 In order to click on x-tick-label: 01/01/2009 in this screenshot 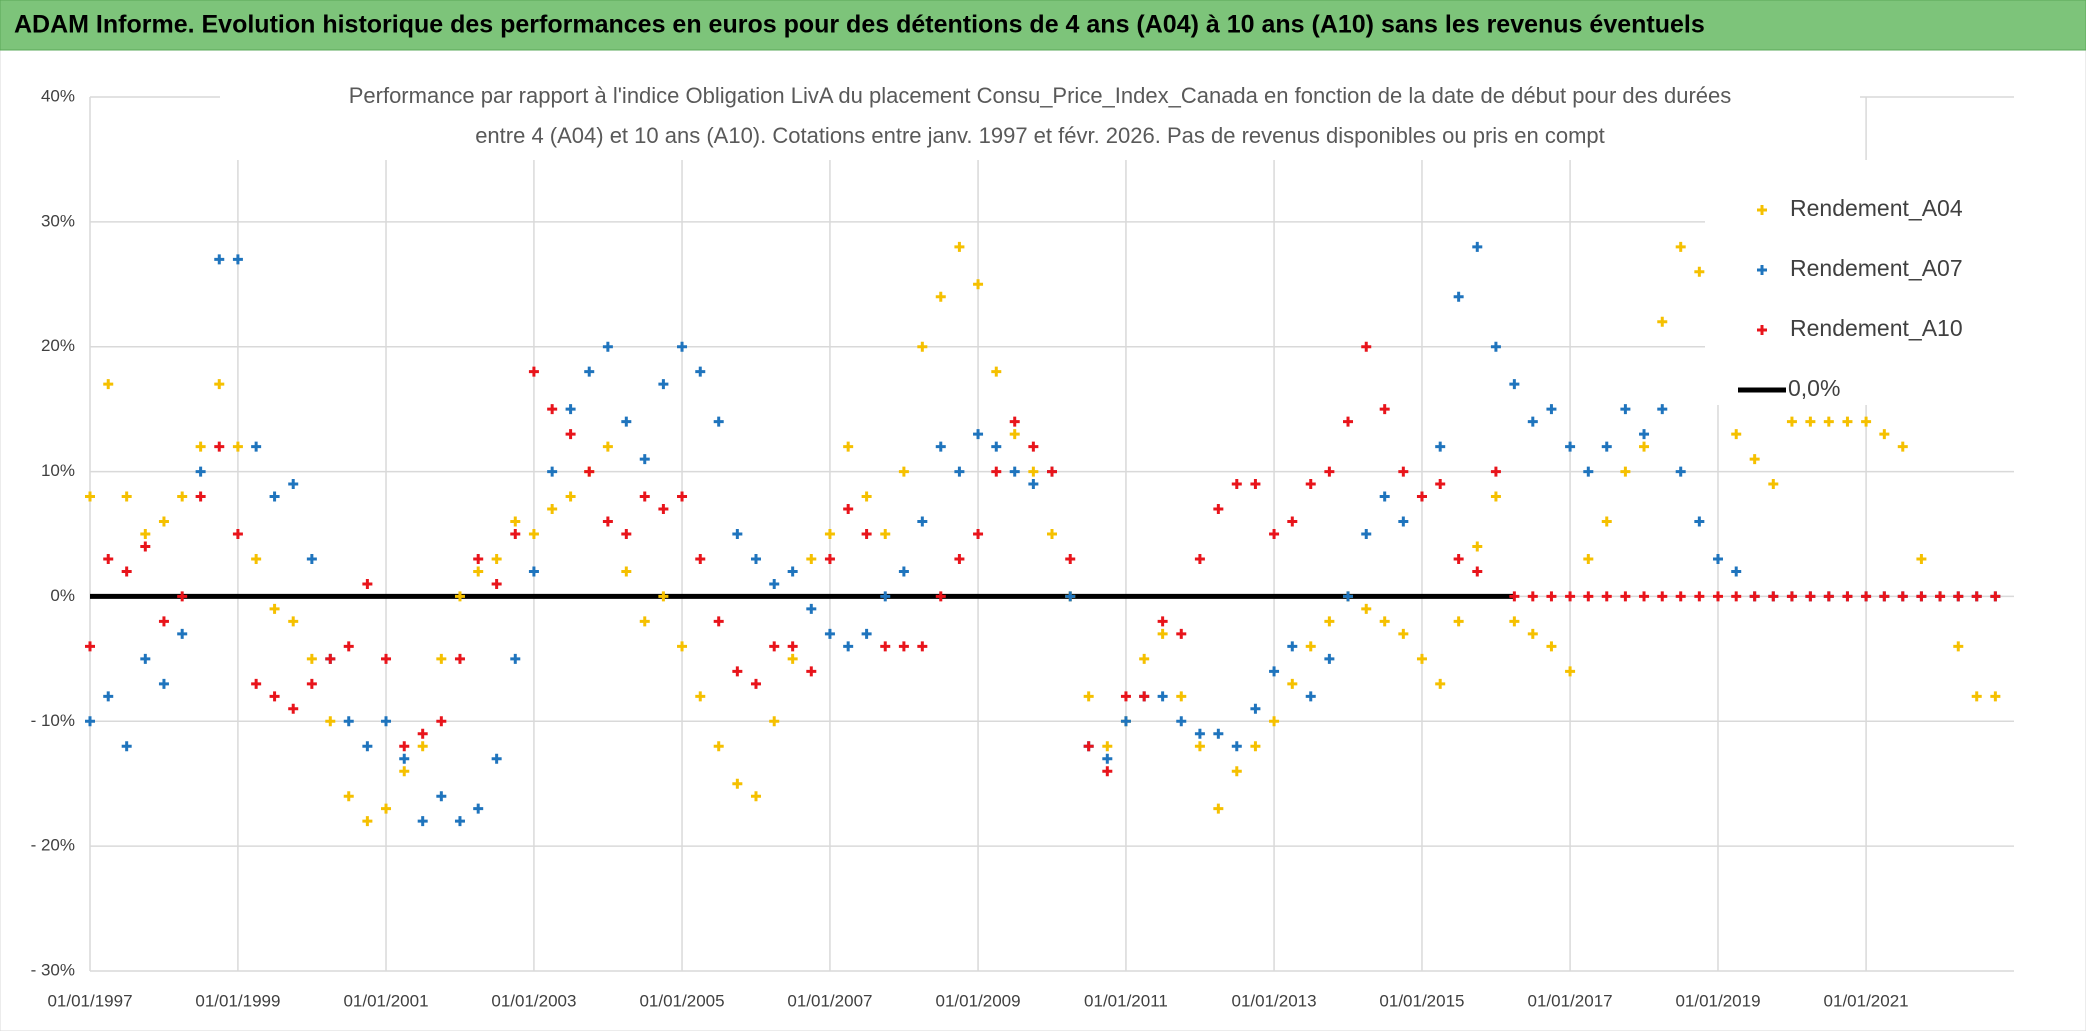, I will do `click(977, 1000)`.